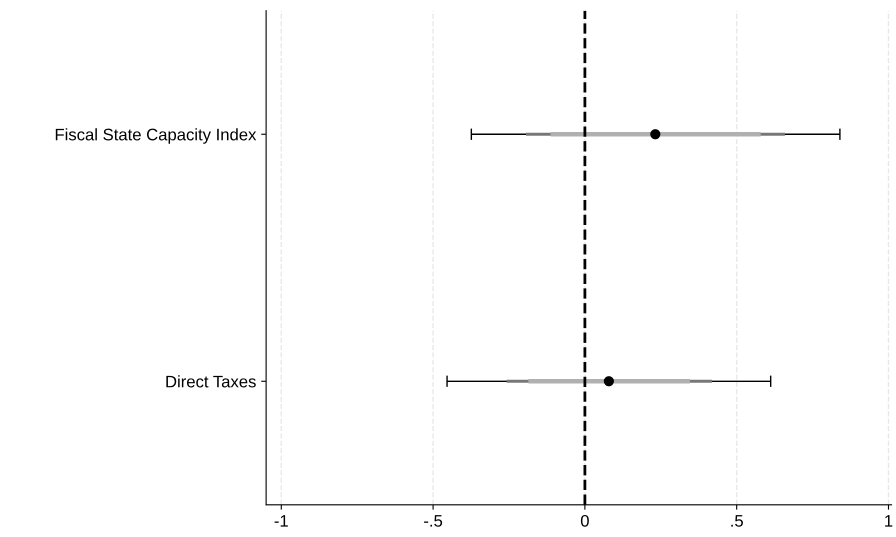  I want to click on y-tick-label: Fiscal State Capacity Index, so click(156, 136).